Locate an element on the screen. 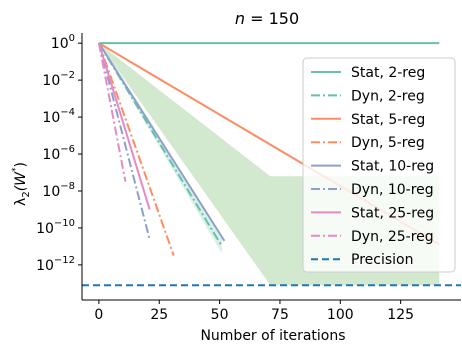 The width and height of the screenshot is (462, 345). x-tick-label: 0 is located at coordinates (98, 315).